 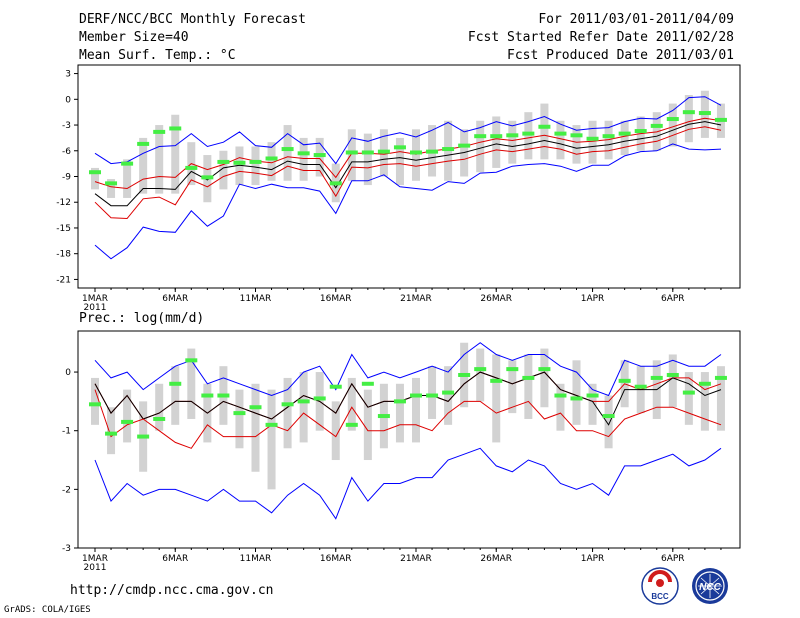 I want to click on temp-xtick-label: 6APR, so click(x=673, y=299).